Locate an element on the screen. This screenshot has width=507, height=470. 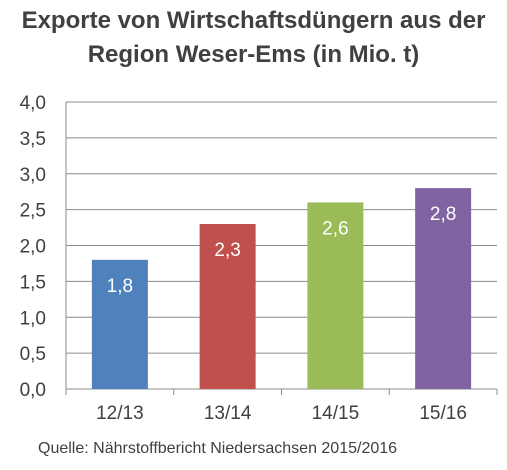
x-tick-label: 15/16 is located at coordinates (443, 413).